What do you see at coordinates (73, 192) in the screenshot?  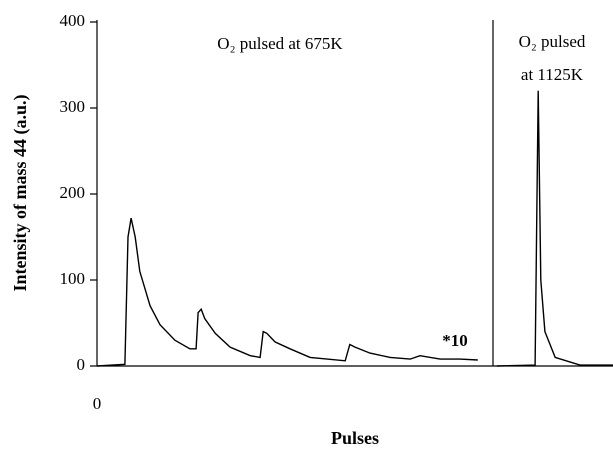 I see `y-tick-label: 200` at bounding box center [73, 192].